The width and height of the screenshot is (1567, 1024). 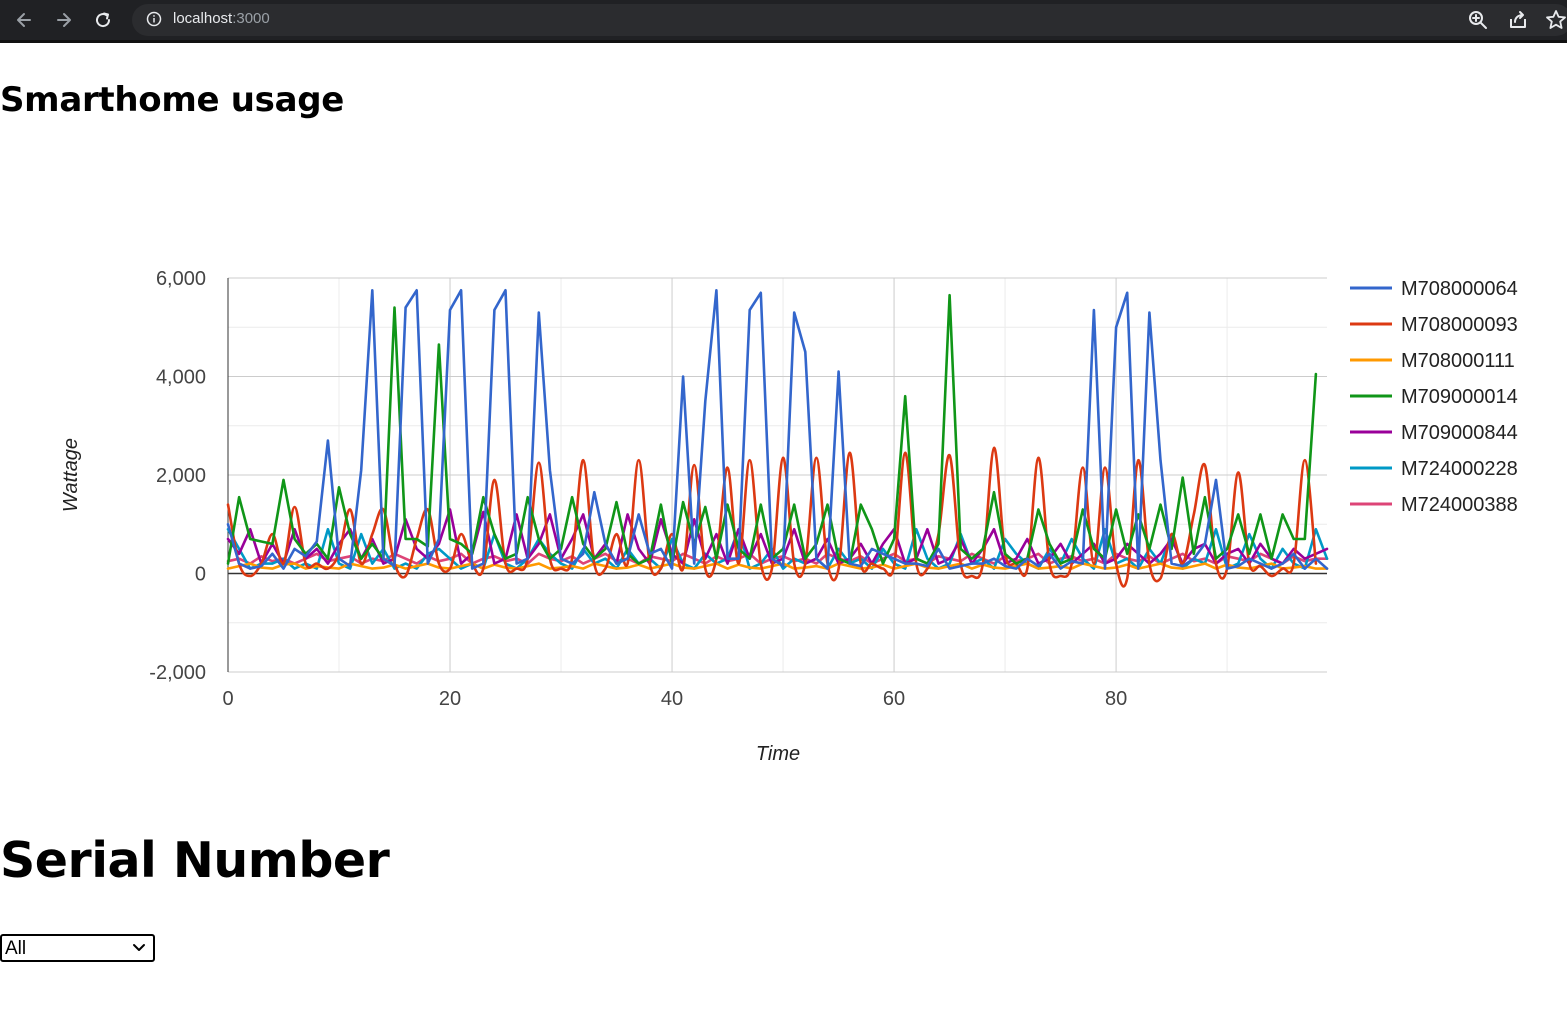 I want to click on legend-label: M709000844, so click(x=1459, y=433).